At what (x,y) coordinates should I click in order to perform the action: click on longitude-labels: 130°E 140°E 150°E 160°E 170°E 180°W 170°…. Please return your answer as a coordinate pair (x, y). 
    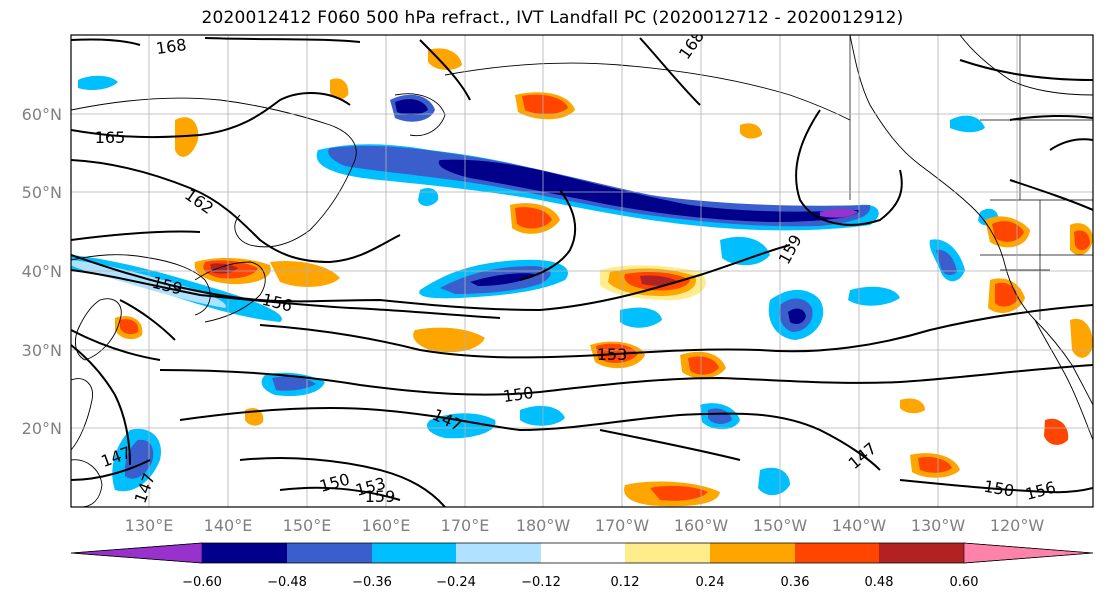
    Looking at the image, I should click on (585, 525).